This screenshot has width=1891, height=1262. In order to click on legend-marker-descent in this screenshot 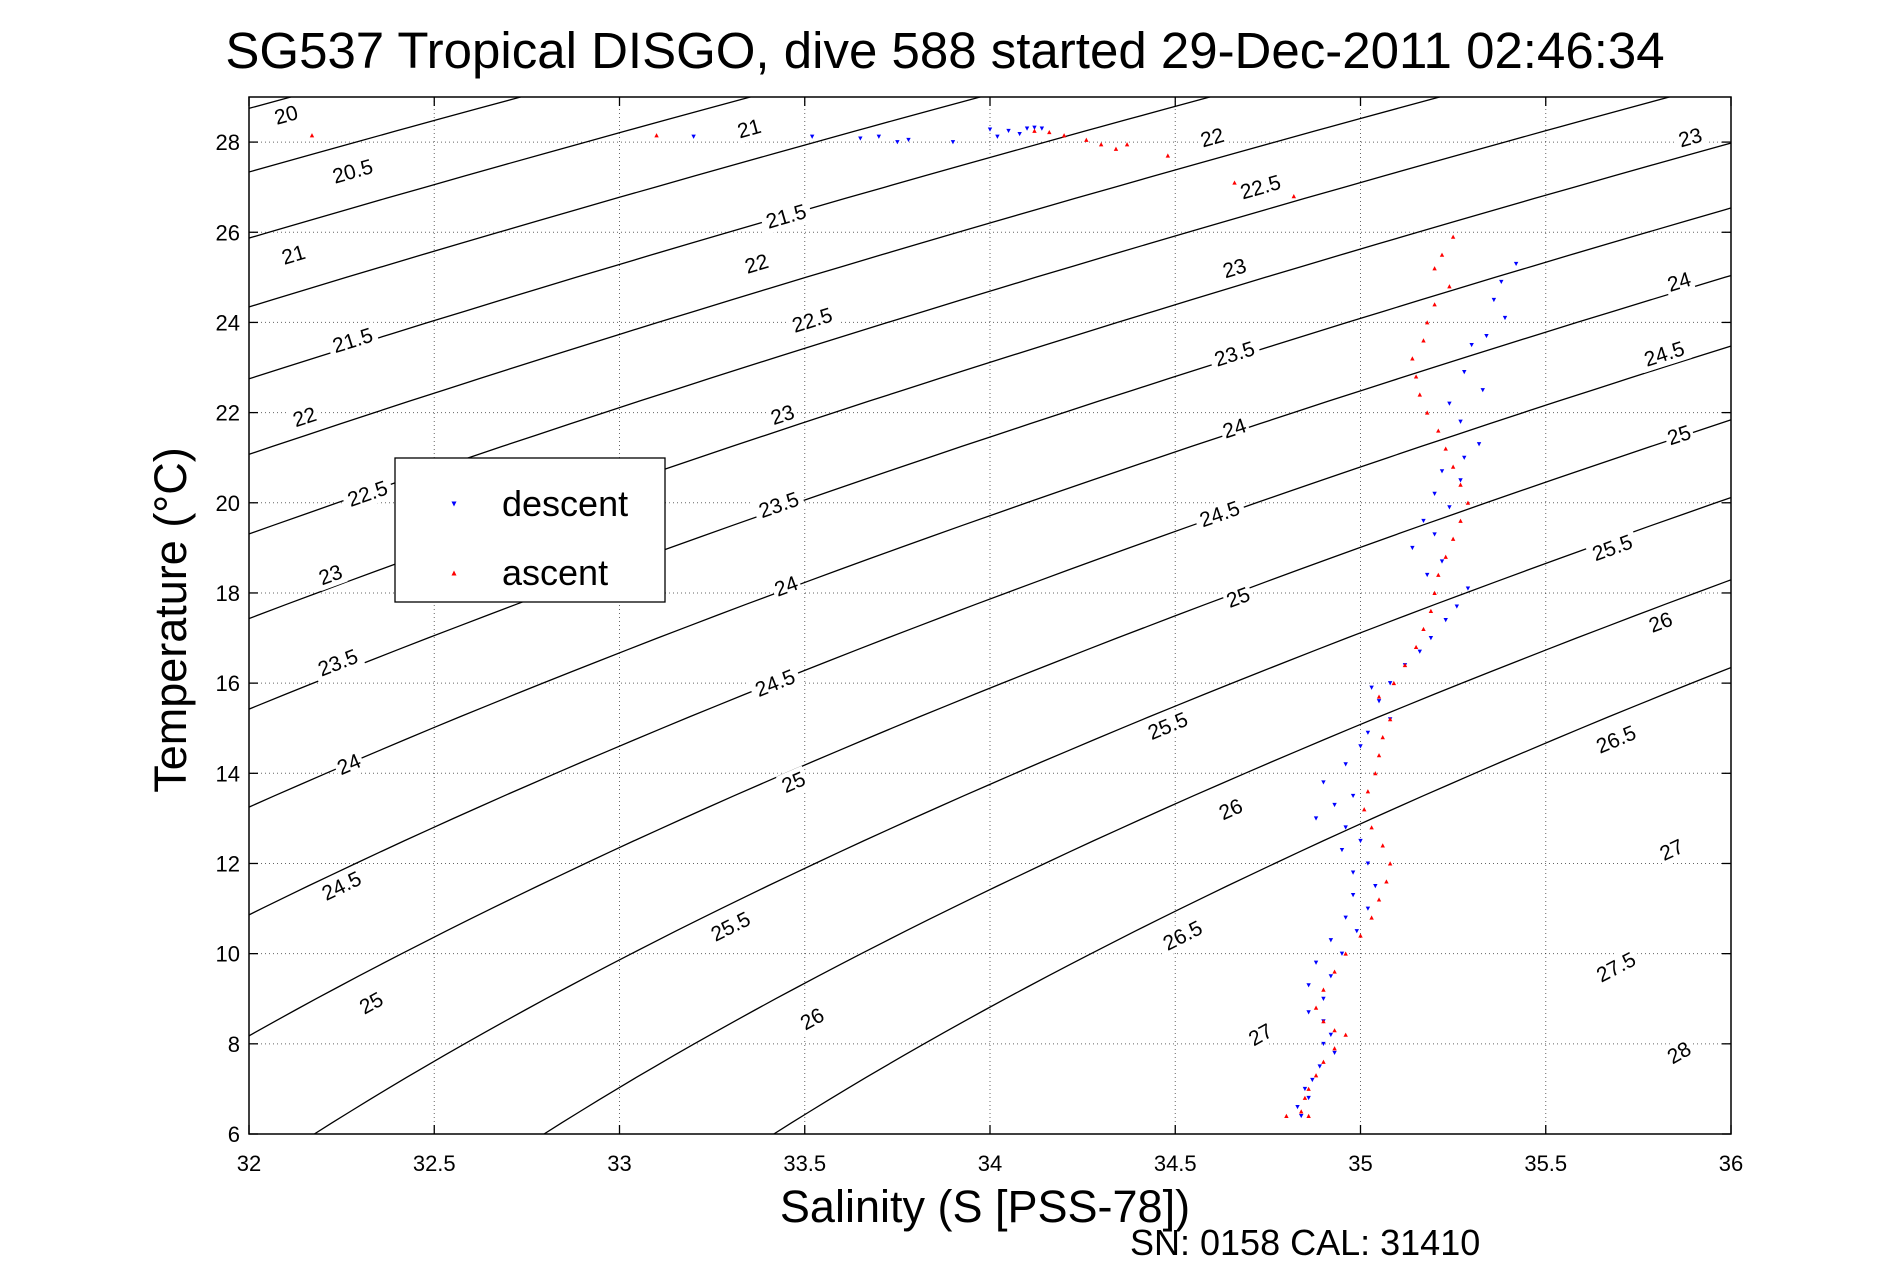, I will do `click(454, 504)`.